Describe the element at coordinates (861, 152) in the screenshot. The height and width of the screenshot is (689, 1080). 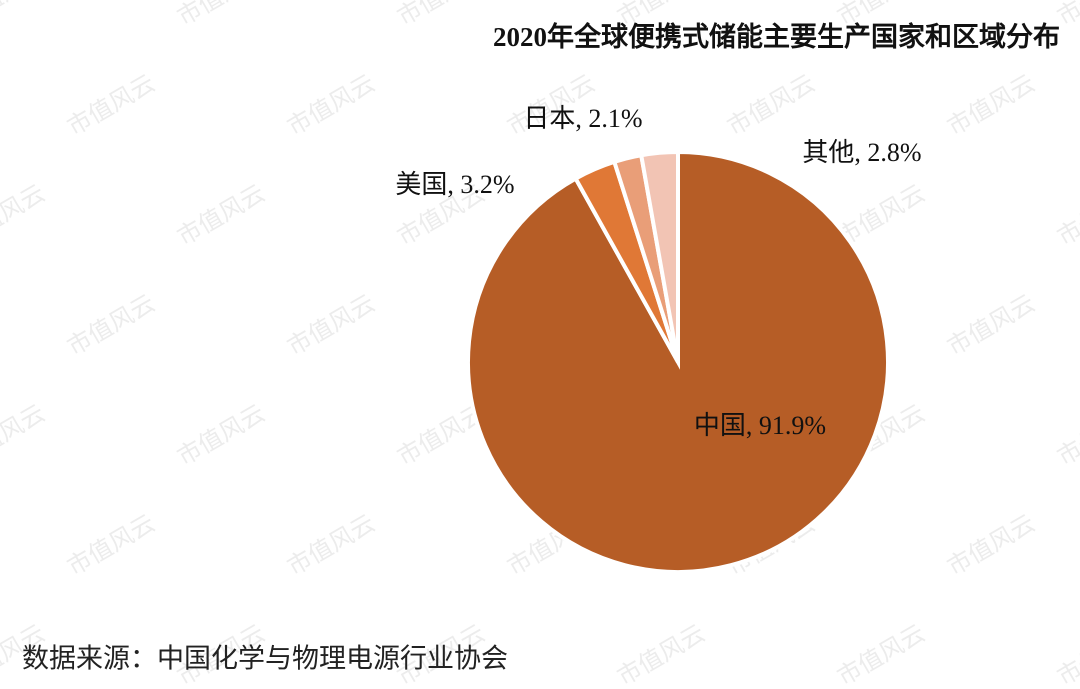
I see `data-label: 其他, 2.8%` at that location.